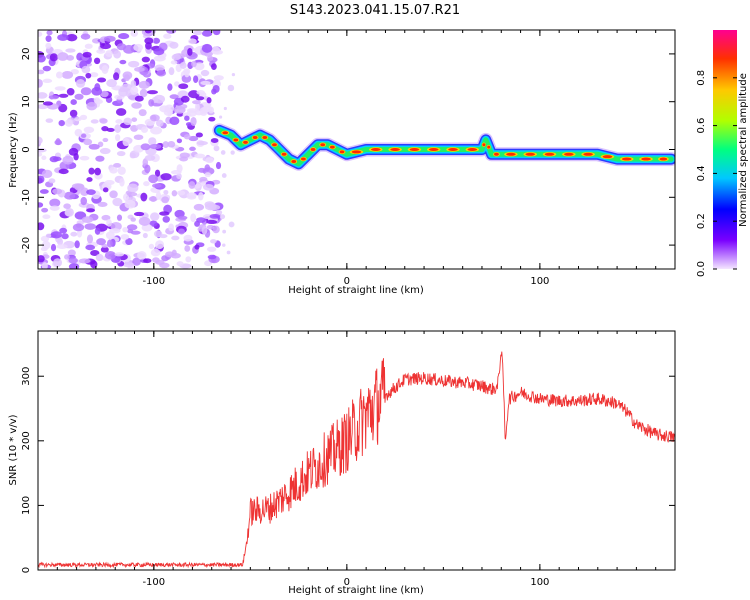 Image resolution: width=750 pixels, height=600 pixels. I want to click on colorbar-gradient, so click(725, 149).